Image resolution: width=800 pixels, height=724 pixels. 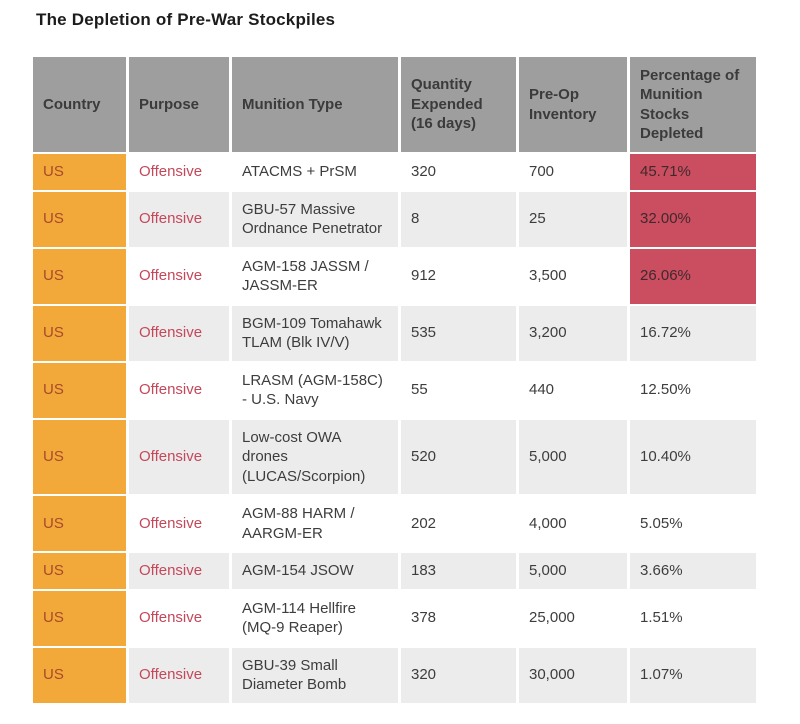 I want to click on column-header-pct-depleted: Percentage of Munition Stocks Depleted, so click(x=693, y=104).